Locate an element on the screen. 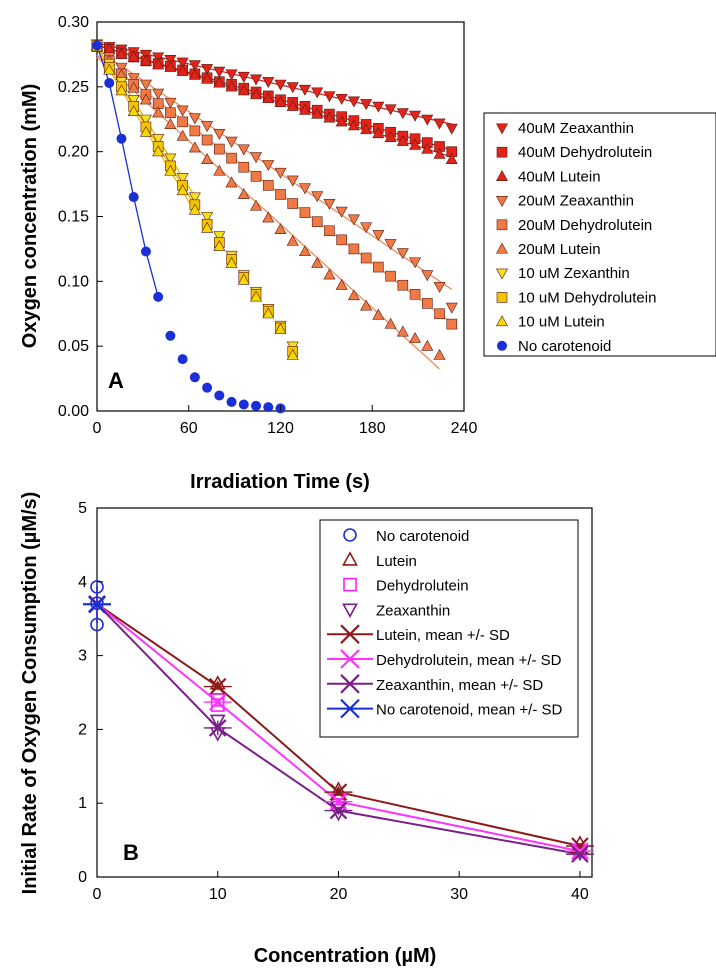 This screenshot has width=716, height=972. panel-b-y-tick-label: 2 is located at coordinates (82, 729).